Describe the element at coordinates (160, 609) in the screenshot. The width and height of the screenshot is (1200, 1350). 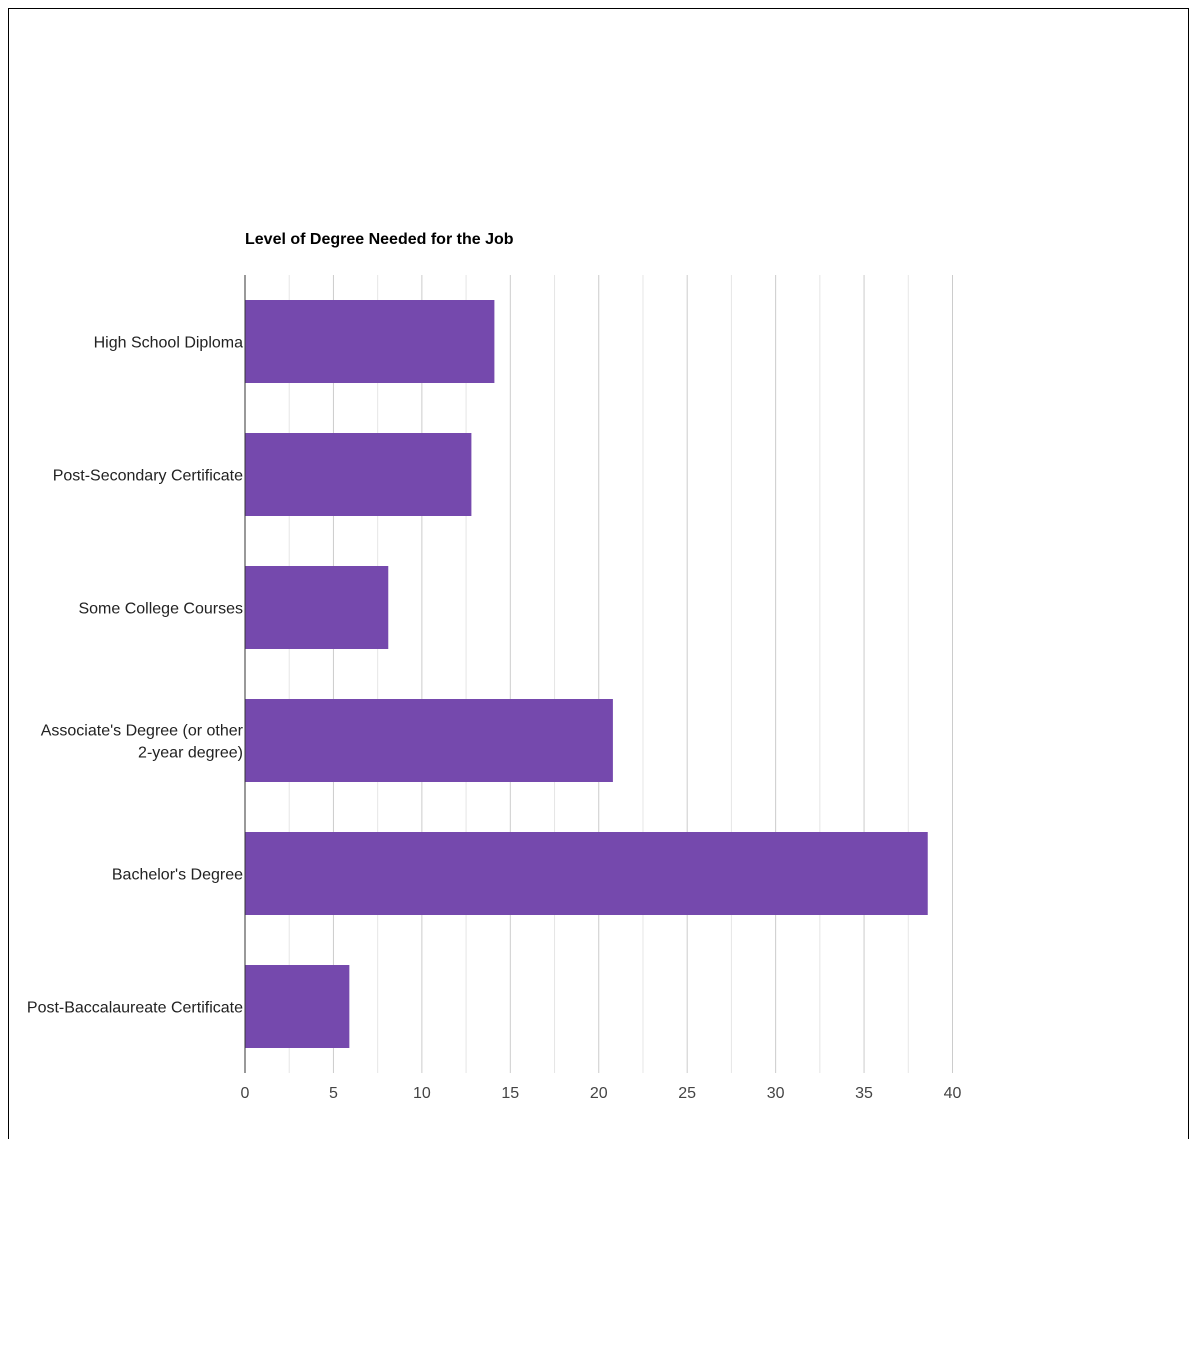
I see `category-label: Some College Courses` at that location.